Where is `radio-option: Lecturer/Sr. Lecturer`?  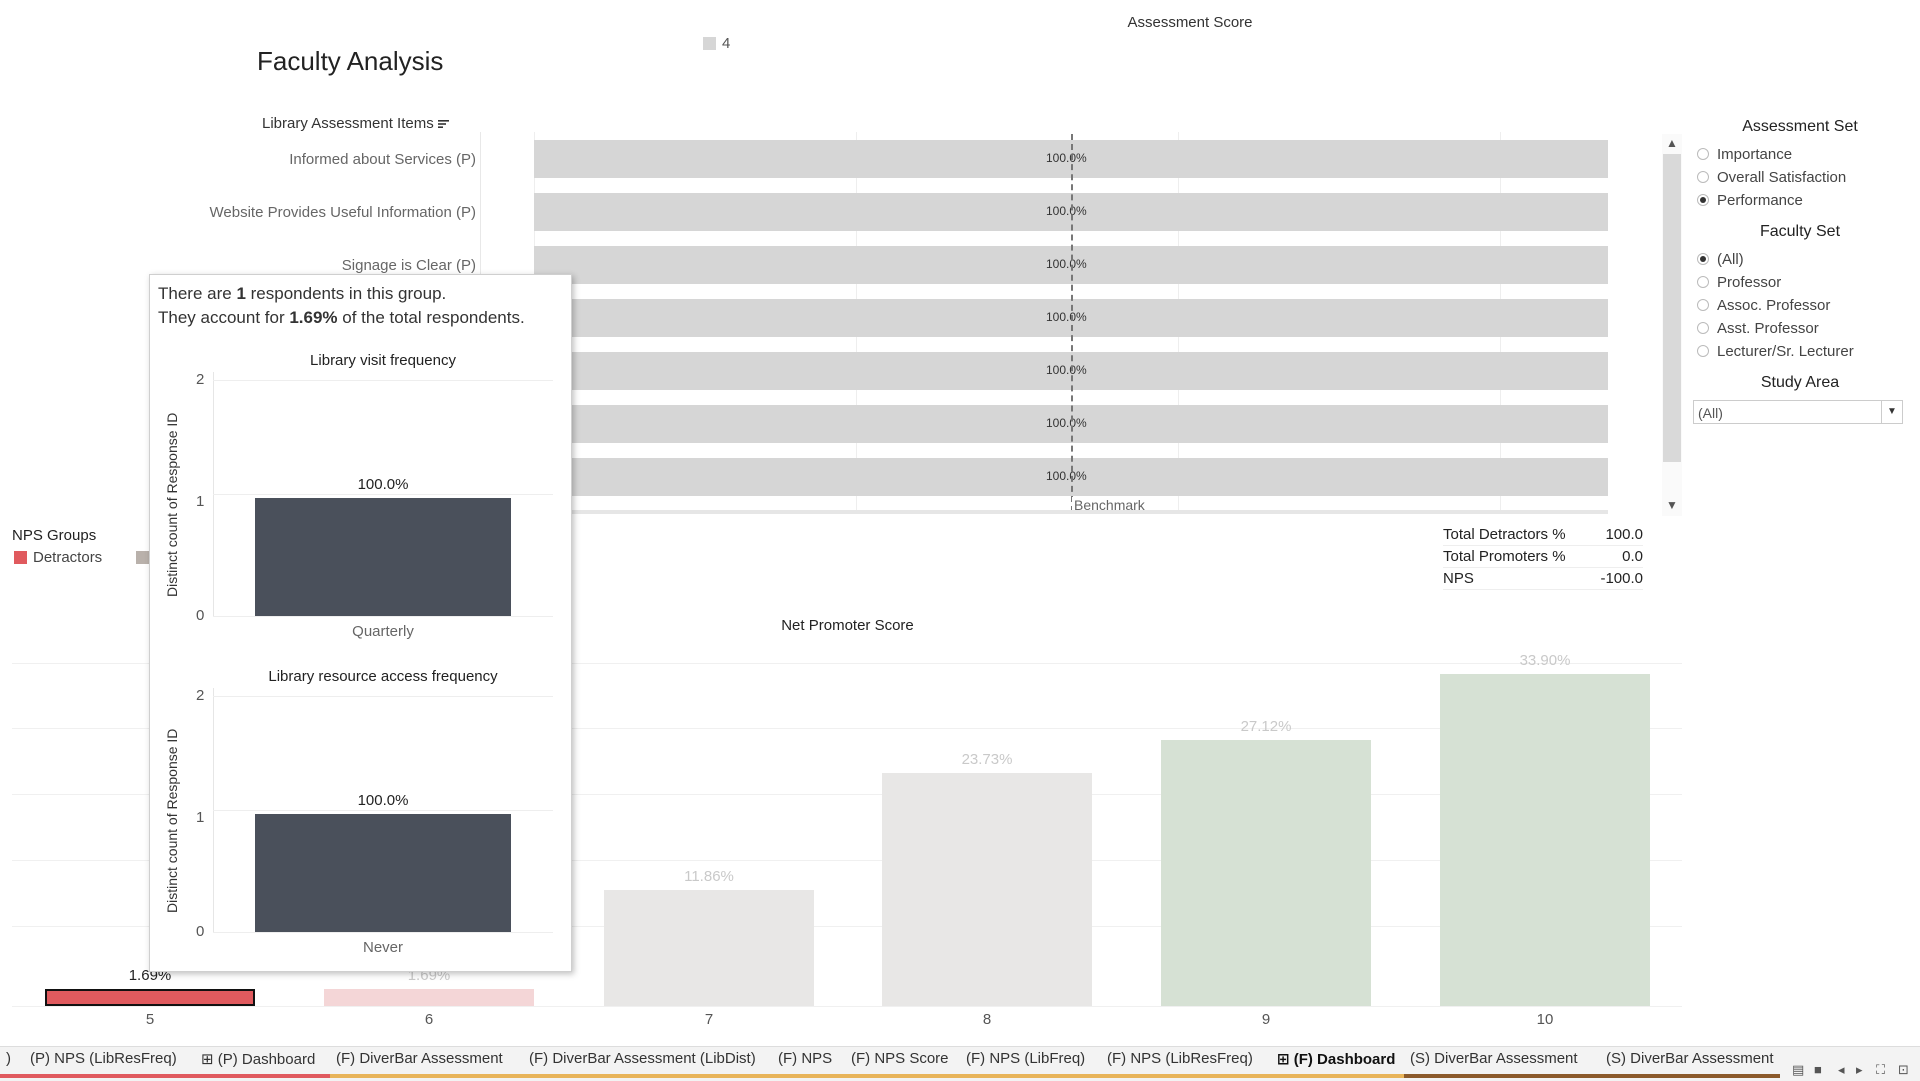
radio-option: Lecturer/Sr. Lecturer is located at coordinates (1775, 351).